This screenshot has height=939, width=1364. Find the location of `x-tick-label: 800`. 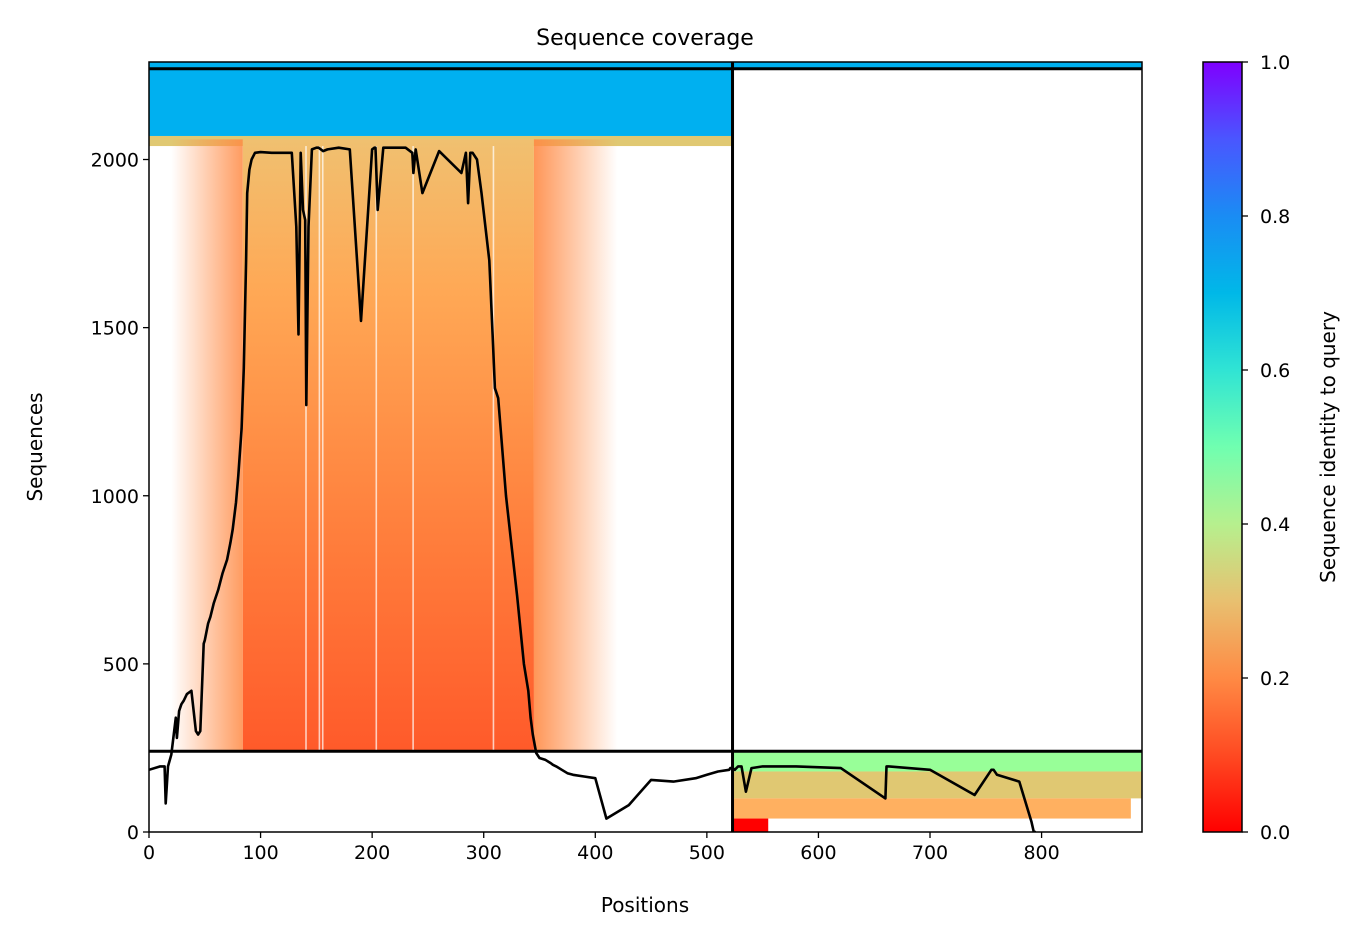

x-tick-label: 800 is located at coordinates (1041, 853).